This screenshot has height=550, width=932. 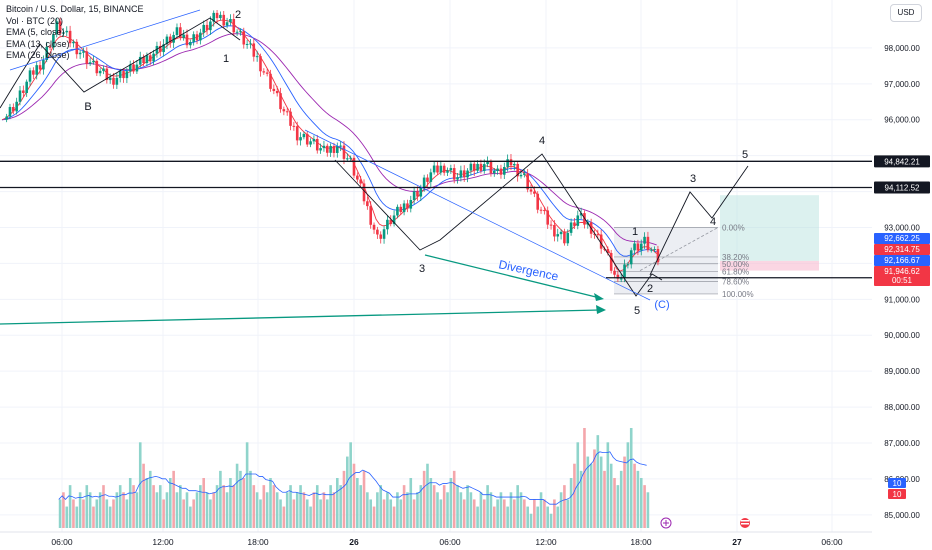 I want to click on stop-zone, so click(x=769, y=265).